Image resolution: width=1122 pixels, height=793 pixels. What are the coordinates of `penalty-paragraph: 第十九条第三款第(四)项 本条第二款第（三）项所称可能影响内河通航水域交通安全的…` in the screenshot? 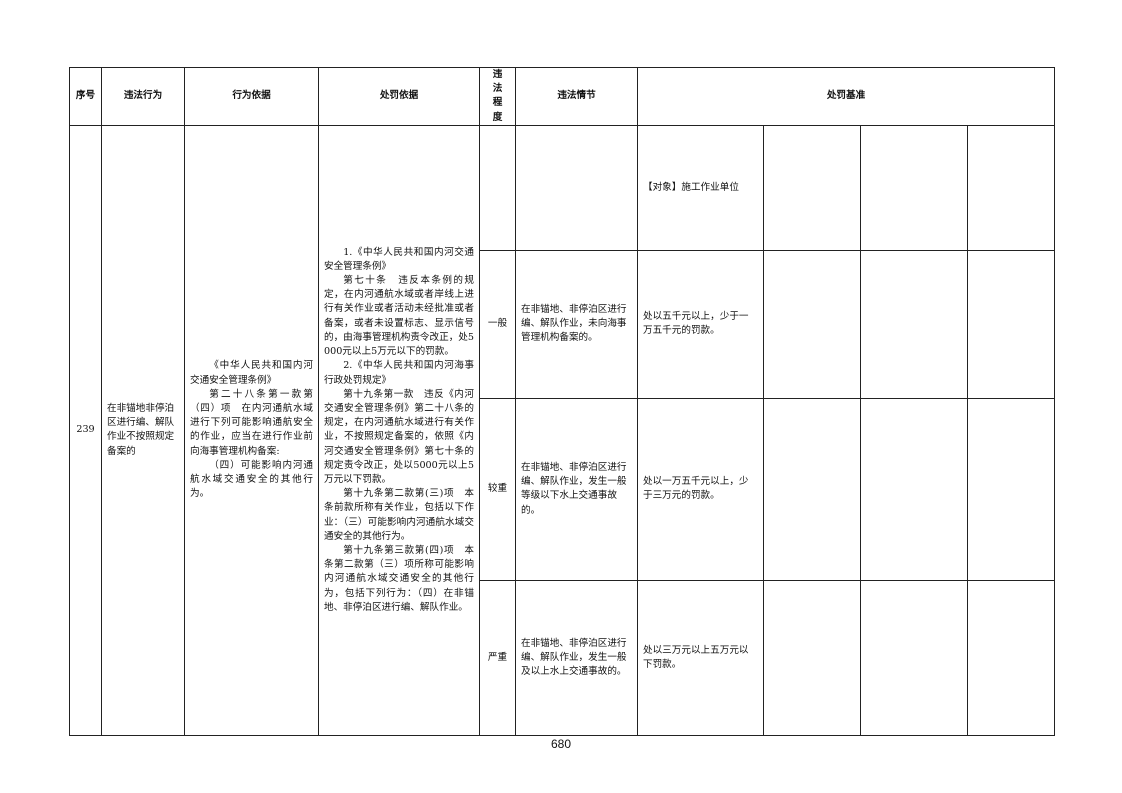 It's located at (399, 578).